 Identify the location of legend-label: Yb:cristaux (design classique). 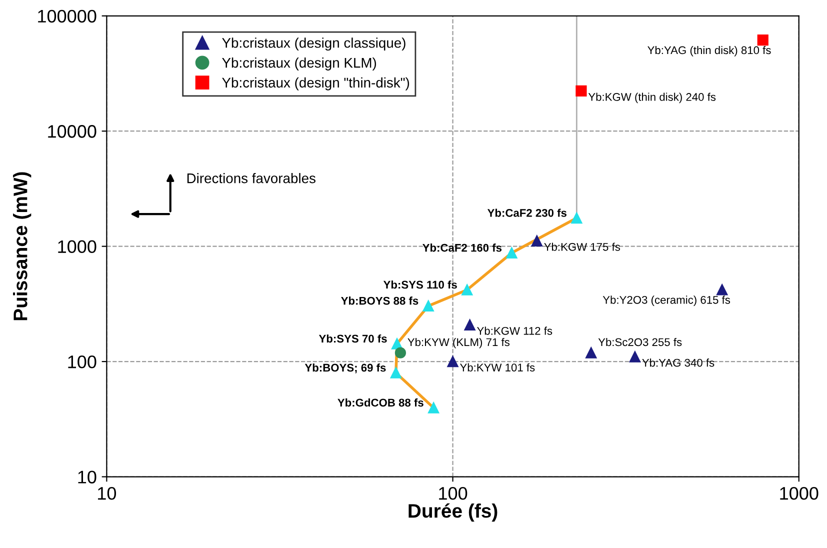
(314, 44).